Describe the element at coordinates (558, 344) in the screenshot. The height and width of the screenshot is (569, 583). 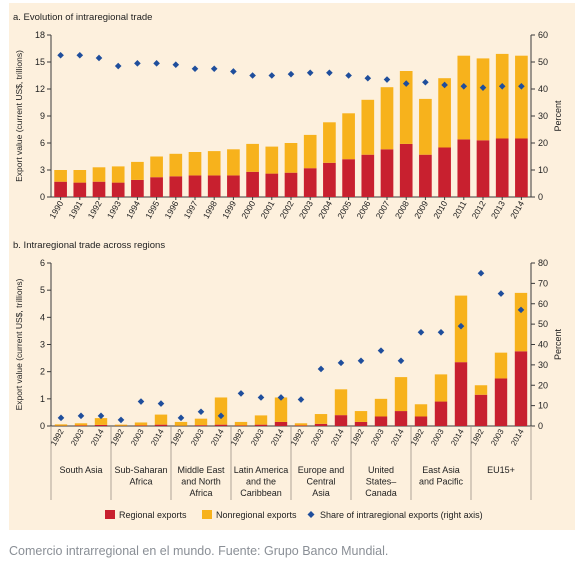
I see `chart-b-y2-axis-label: Percent` at that location.